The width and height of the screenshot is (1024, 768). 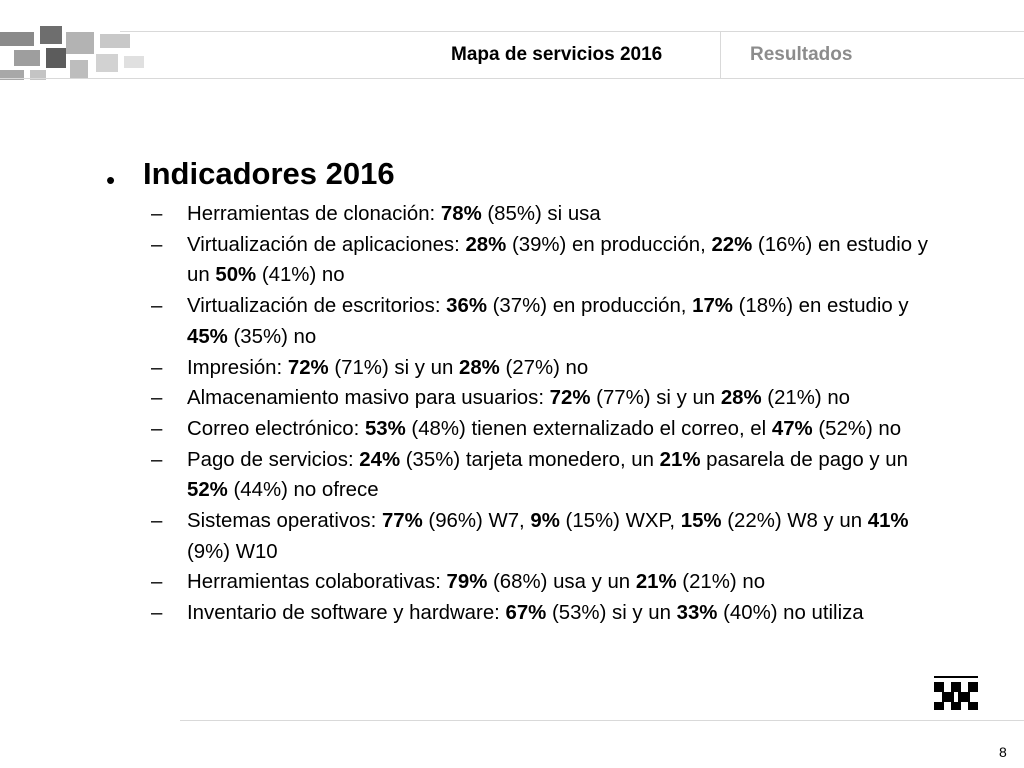 I want to click on item-text: (48%) tienen externalizado el correo, el, so click(x=588, y=428).